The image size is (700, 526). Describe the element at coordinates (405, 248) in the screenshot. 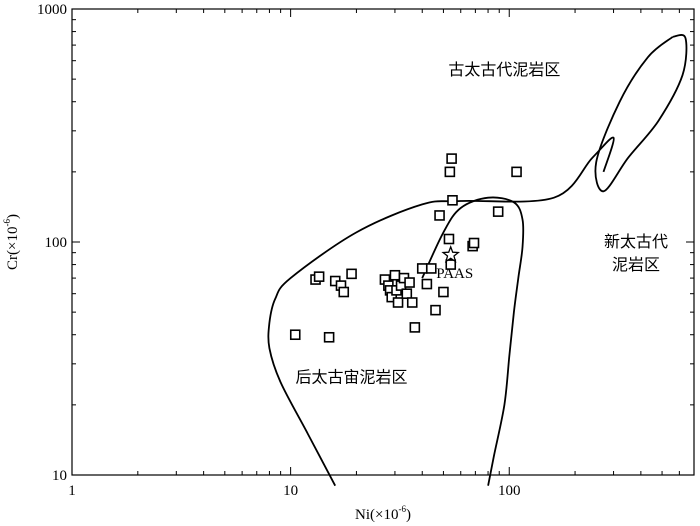

I see `sample-markers` at that location.